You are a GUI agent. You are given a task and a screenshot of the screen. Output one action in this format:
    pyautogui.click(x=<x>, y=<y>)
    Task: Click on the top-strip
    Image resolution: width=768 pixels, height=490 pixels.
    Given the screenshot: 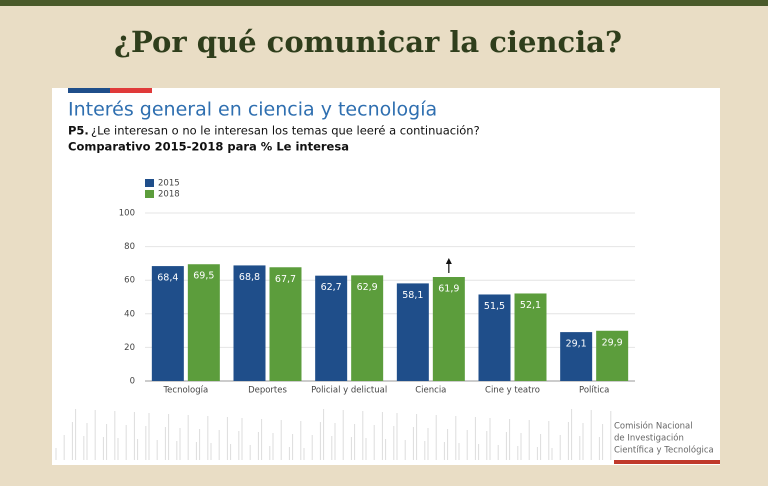 What is the action you would take?
    pyautogui.click(x=384, y=3)
    